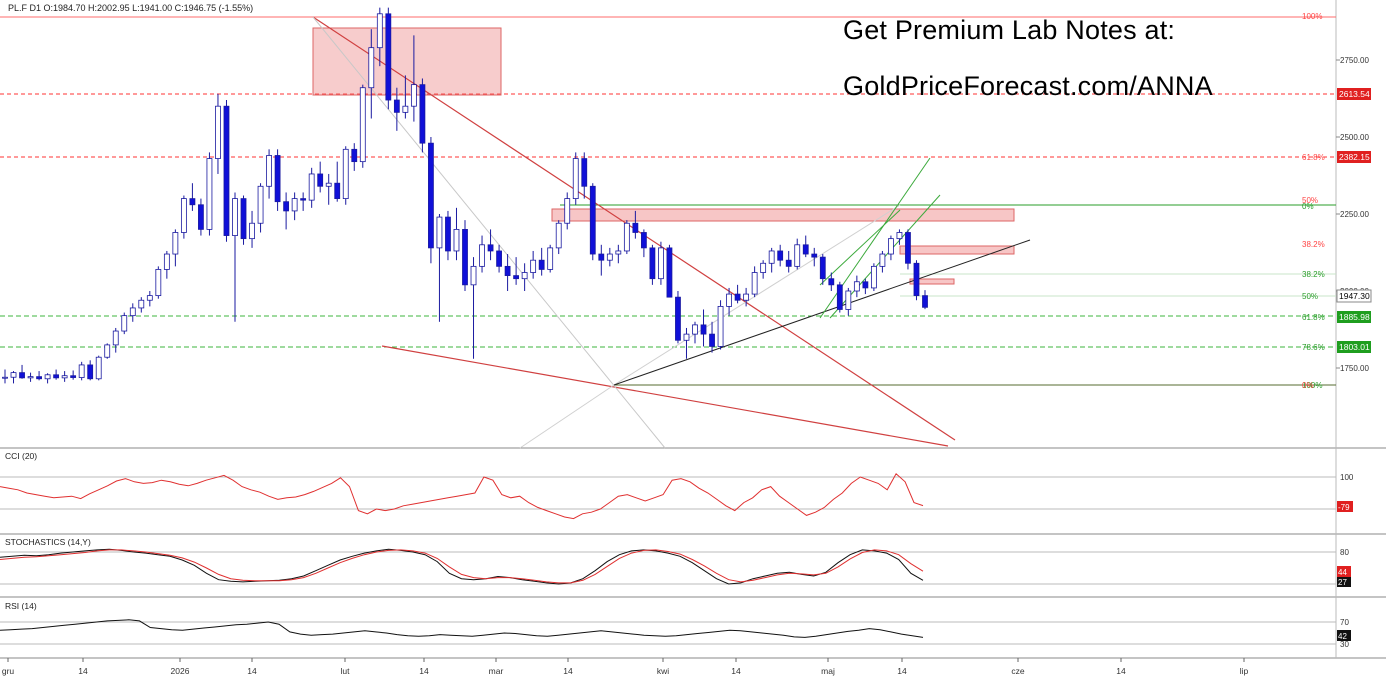  What do you see at coordinates (1354, 137) in the screenshot?
I see `price-tick-label: 2500.00` at bounding box center [1354, 137].